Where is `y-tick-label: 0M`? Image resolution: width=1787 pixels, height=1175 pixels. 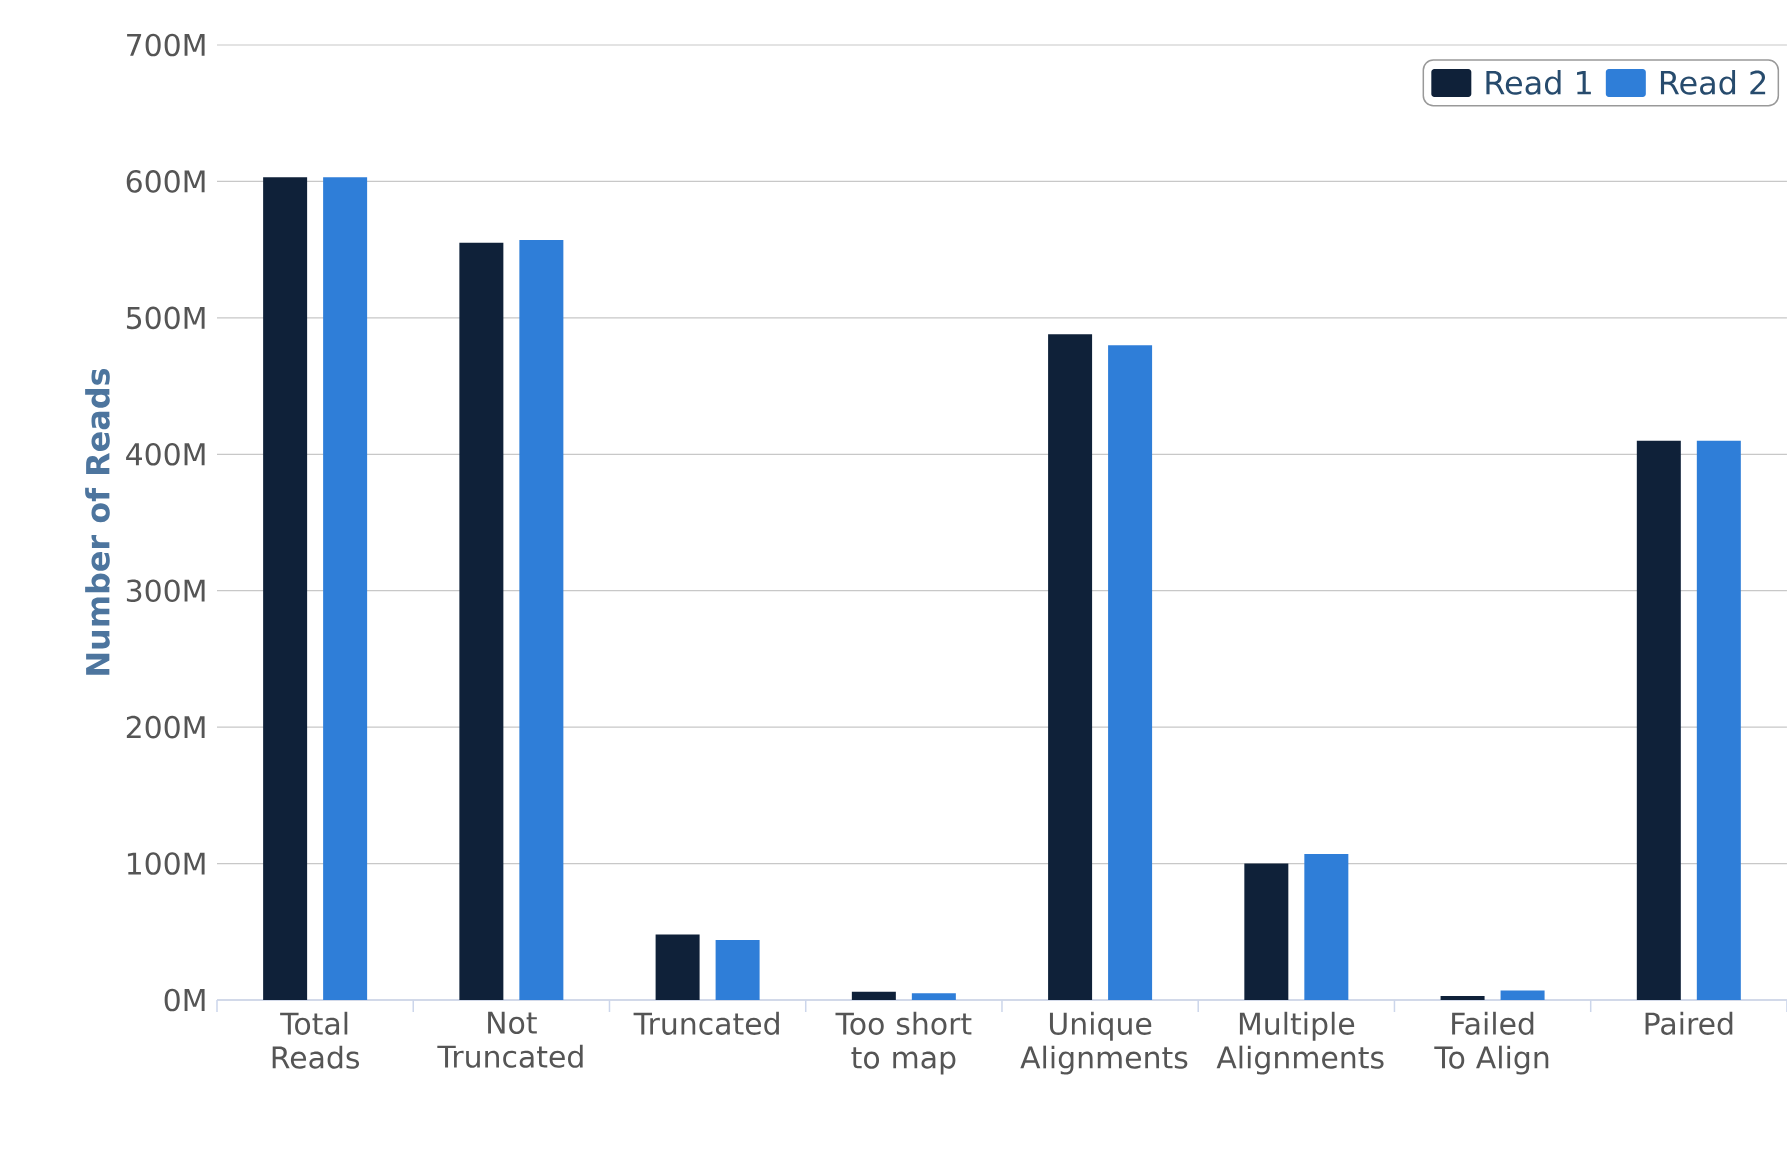 y-tick-label: 0M is located at coordinates (184, 1000).